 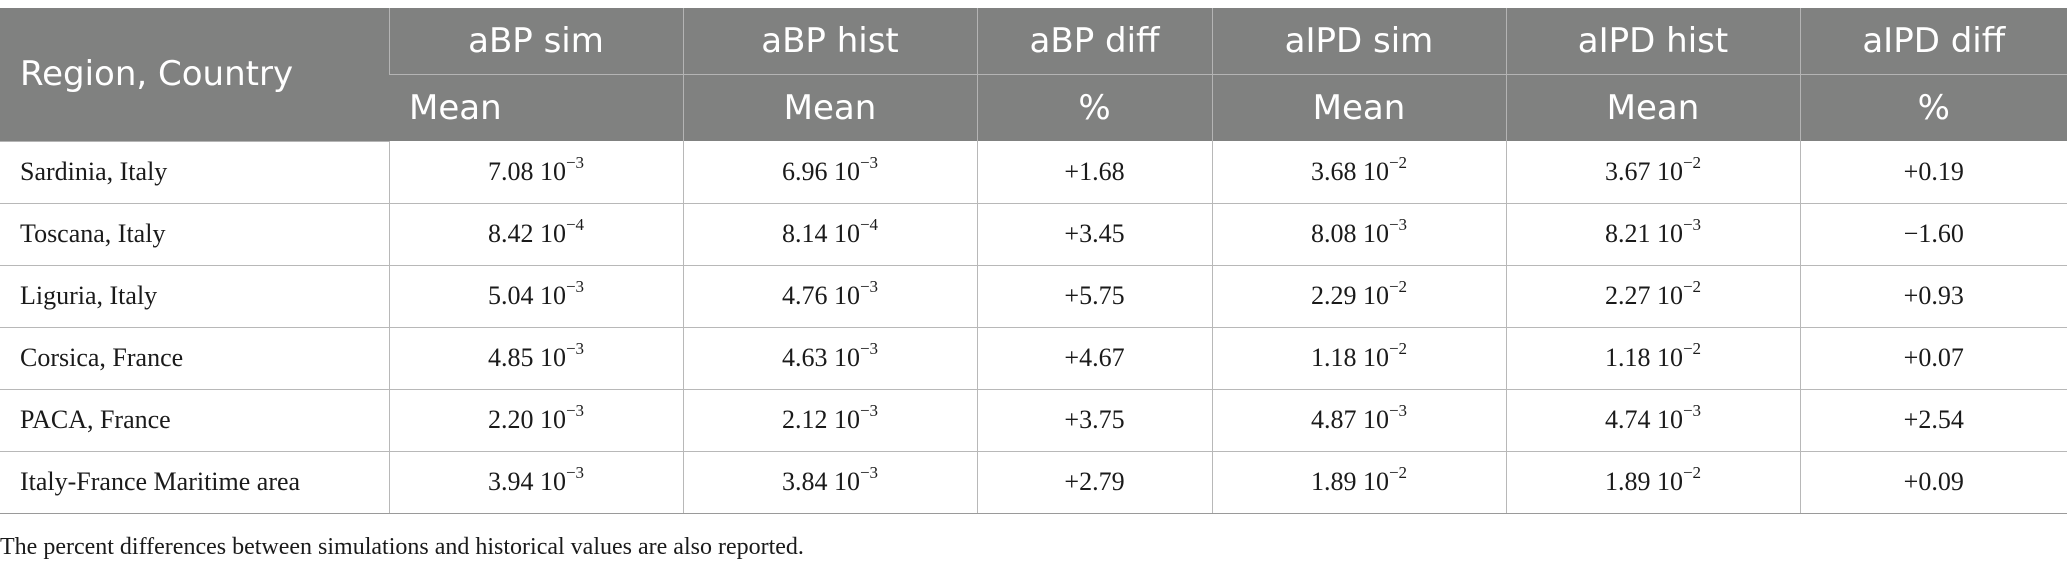 I want to click on value-mantissa: 2.20 10, so click(x=526, y=419).